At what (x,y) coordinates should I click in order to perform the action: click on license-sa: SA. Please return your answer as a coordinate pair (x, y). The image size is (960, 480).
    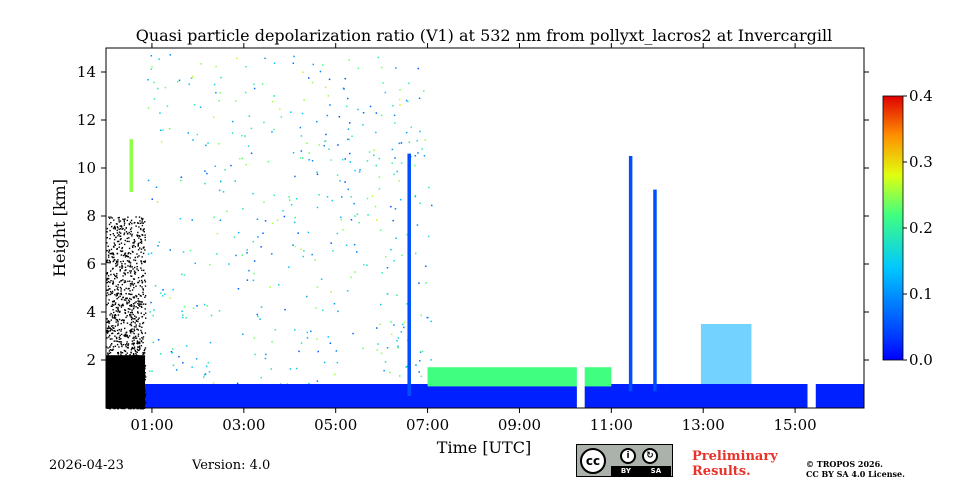
    Looking at the image, I should click on (656, 471).